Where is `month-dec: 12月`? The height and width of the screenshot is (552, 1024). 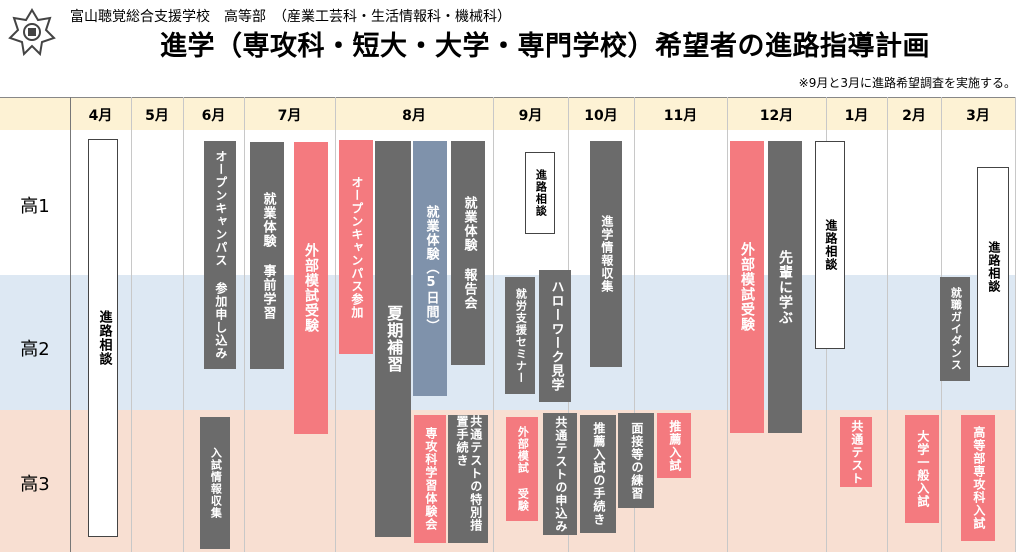 month-dec: 12月 is located at coordinates (776, 116).